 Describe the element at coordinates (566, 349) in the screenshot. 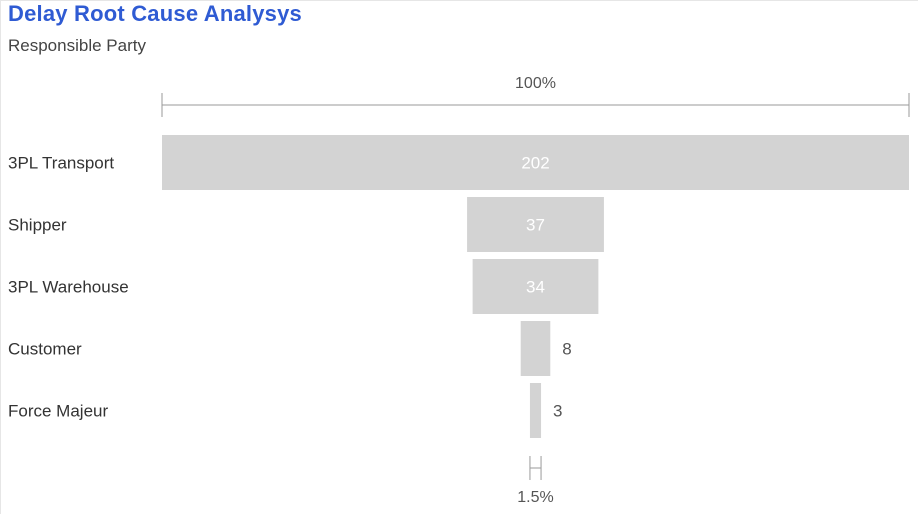

I see `data-label: 8` at that location.